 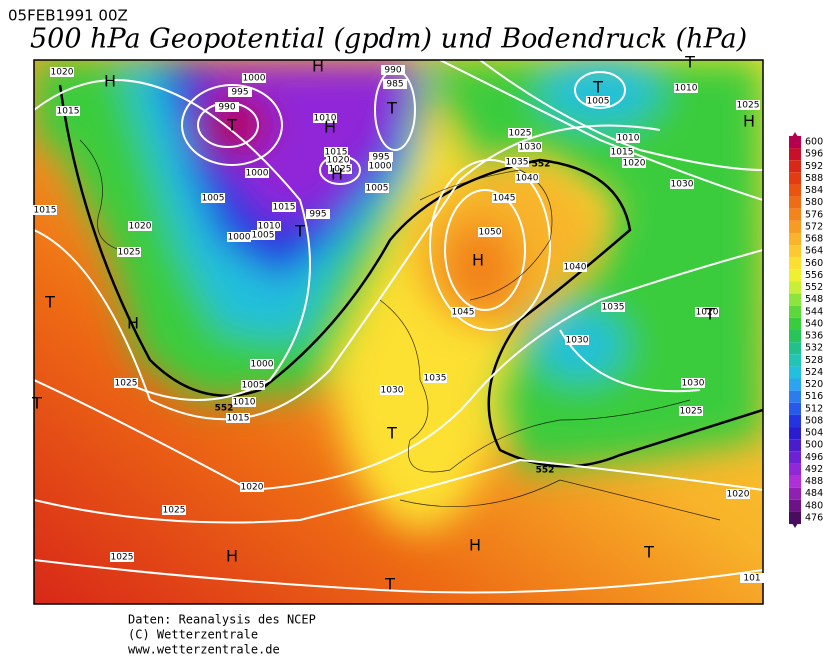 I want to click on isobar-label: 1045, so click(x=463, y=313).